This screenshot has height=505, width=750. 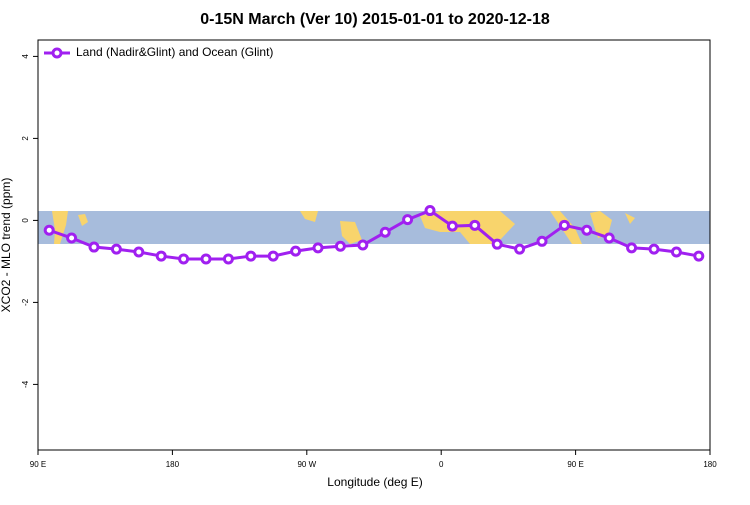 I want to click on y-tick-label: -4, so click(x=25, y=384).